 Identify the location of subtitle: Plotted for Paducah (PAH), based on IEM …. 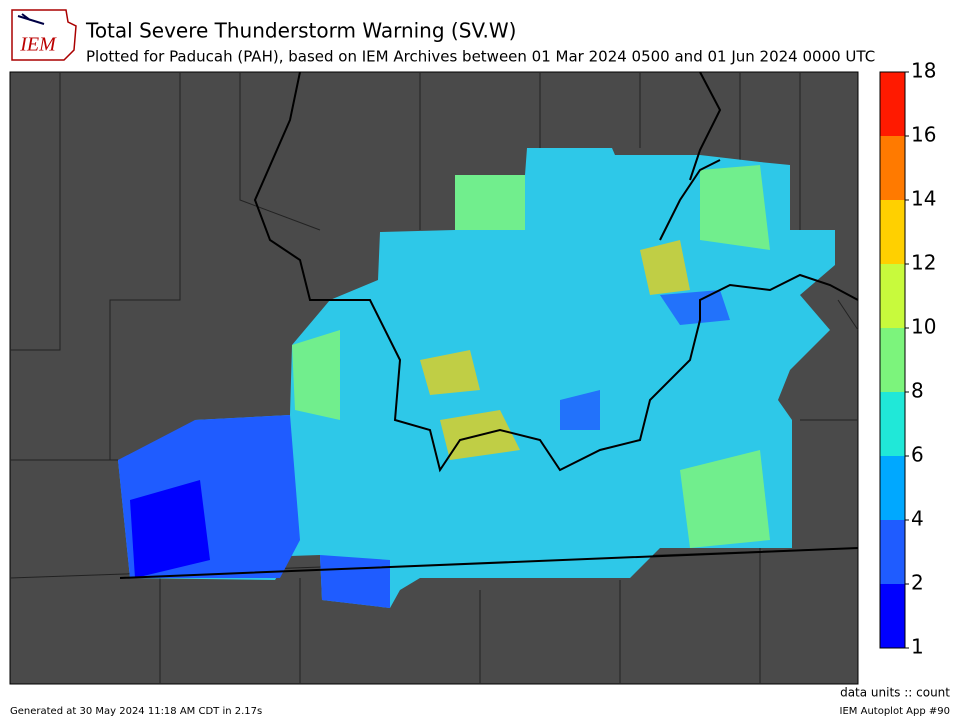
(480, 57).